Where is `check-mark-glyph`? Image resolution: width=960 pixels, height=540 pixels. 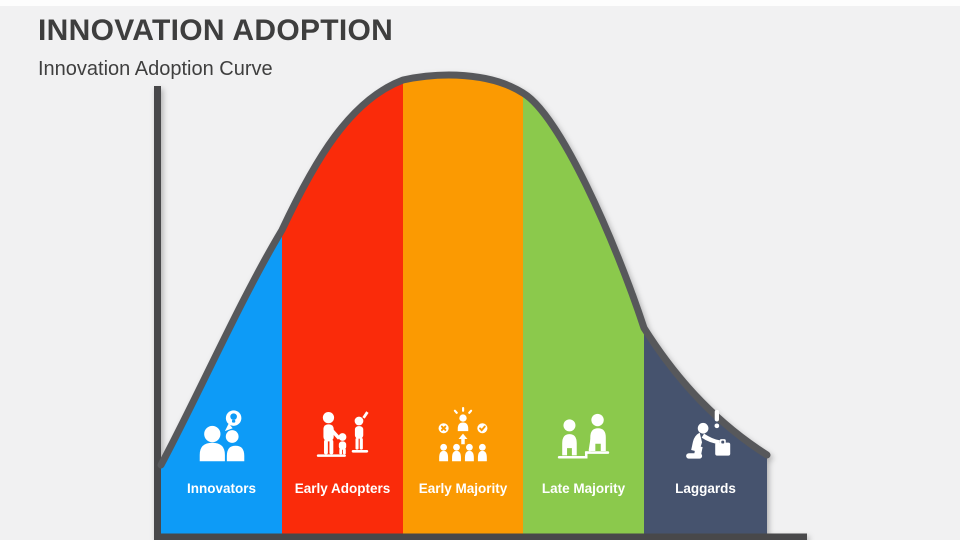 check-mark-glyph is located at coordinates (482, 428).